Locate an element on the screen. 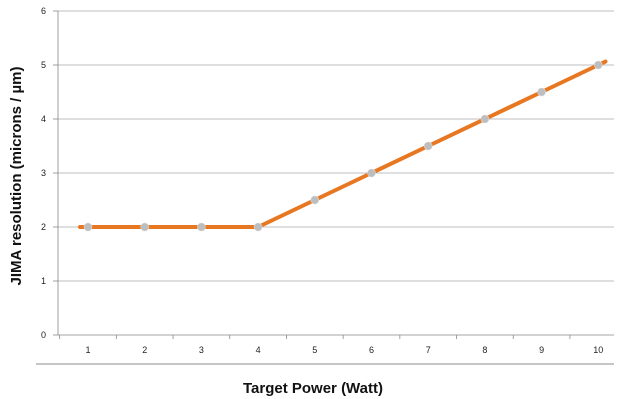 Image resolution: width=618 pixels, height=399 pixels. y-tick-label-6: 6 is located at coordinates (43, 11).